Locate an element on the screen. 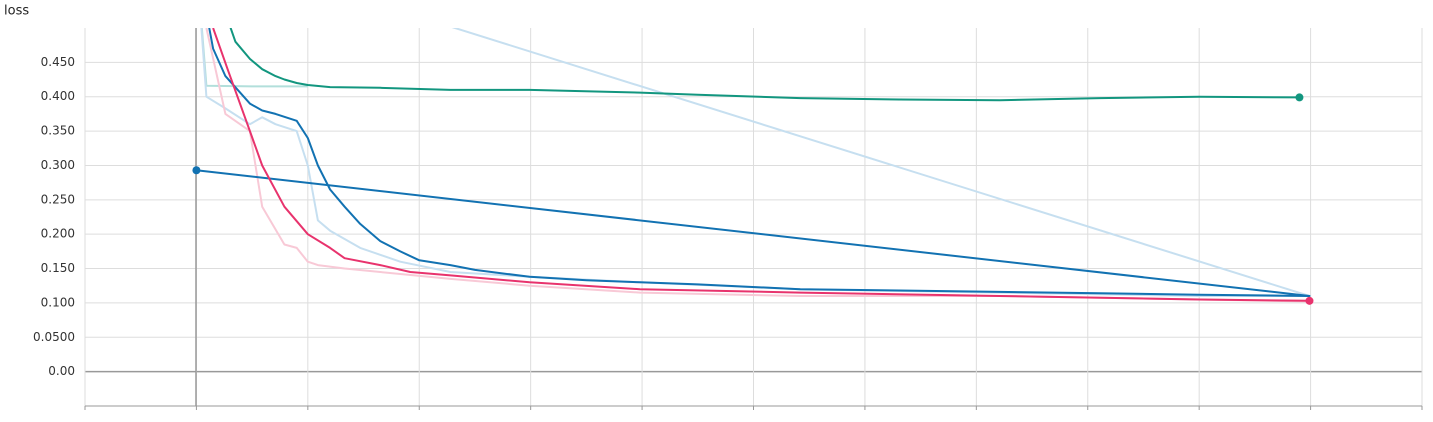  y-tick-label: 0.00 is located at coordinates (61, 371).